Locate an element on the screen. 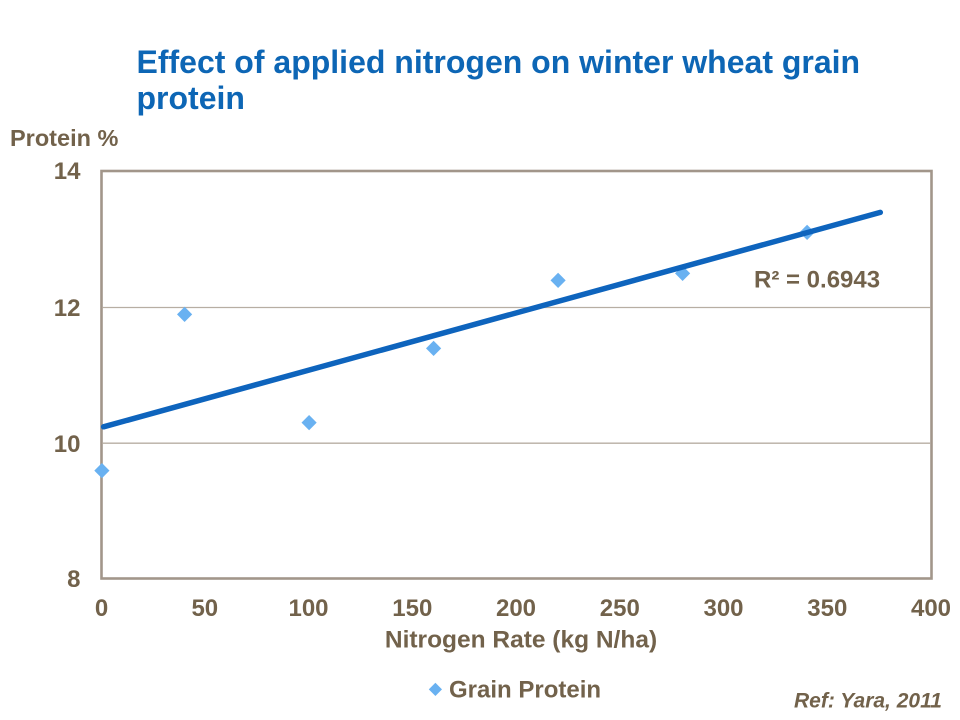  svg-text: 12 is located at coordinates (67, 308).